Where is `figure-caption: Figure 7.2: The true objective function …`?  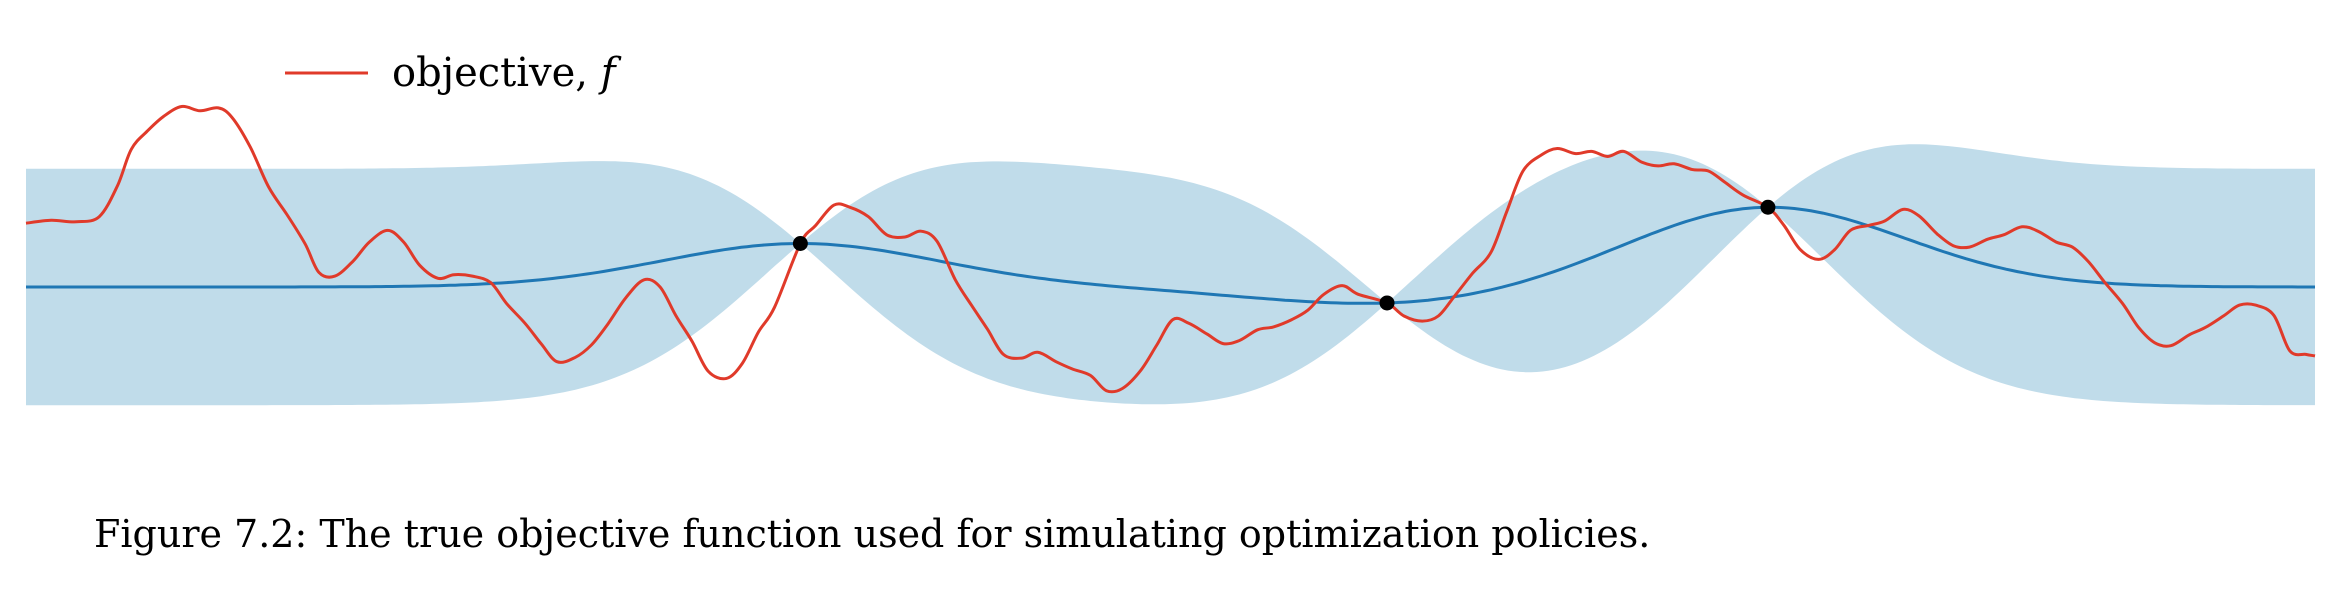 figure-caption: Figure 7.2: The true objective function … is located at coordinates (872, 534).